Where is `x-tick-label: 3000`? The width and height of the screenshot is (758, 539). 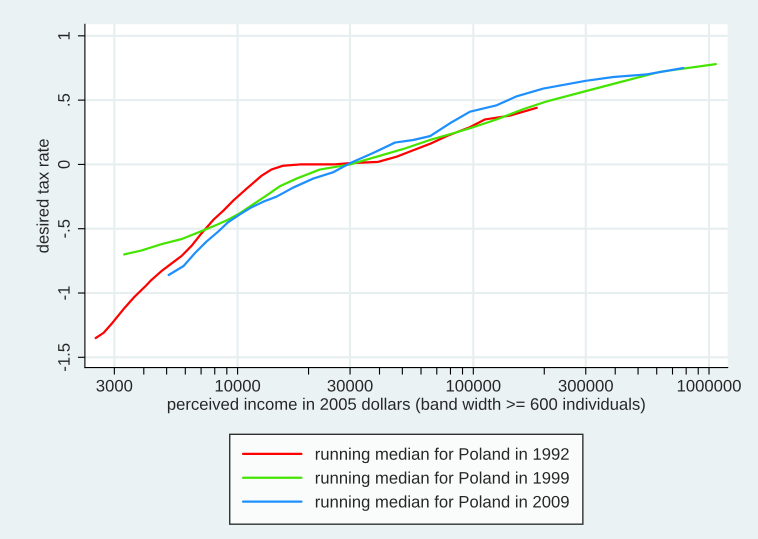 x-tick-label: 3000 is located at coordinates (114, 386).